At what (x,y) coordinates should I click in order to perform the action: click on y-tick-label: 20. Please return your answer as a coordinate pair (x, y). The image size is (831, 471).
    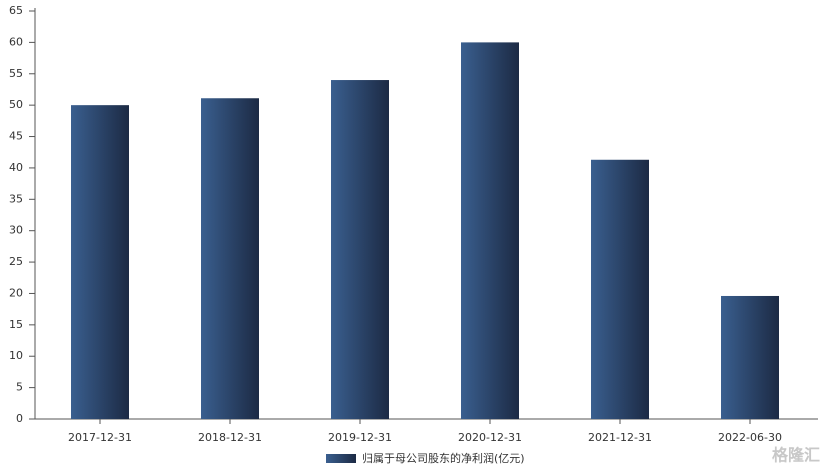
    Looking at the image, I should click on (16, 292).